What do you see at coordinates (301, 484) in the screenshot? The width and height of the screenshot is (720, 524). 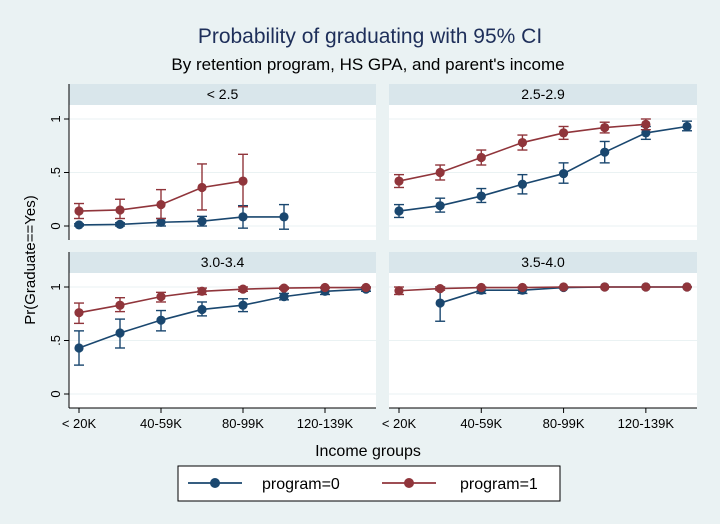 I see `legend-label: program=0` at bounding box center [301, 484].